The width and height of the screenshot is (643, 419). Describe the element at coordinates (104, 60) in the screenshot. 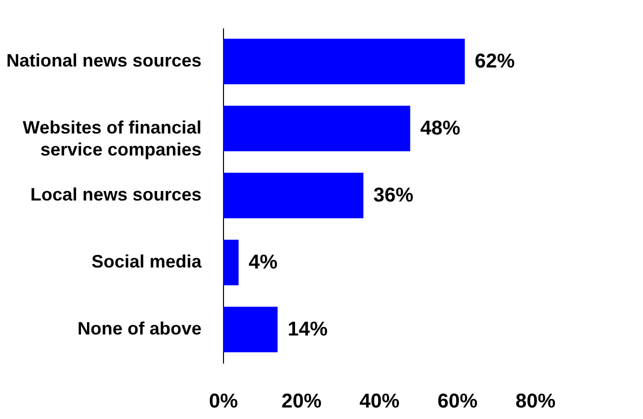

I see `y-tick-label: National news sources` at that location.